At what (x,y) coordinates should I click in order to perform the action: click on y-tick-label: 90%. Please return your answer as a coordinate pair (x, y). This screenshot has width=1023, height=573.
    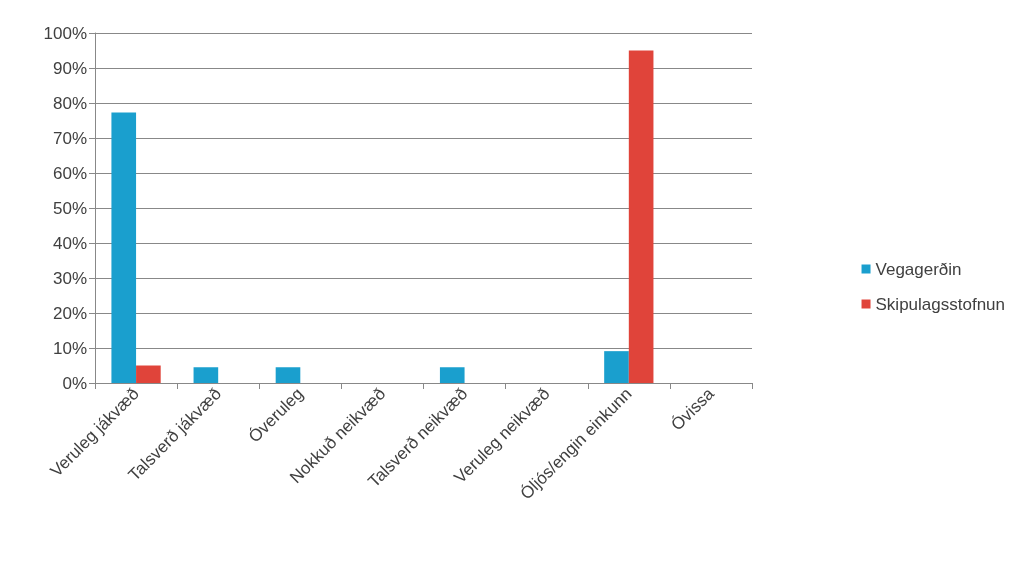
    Looking at the image, I should click on (69, 68).